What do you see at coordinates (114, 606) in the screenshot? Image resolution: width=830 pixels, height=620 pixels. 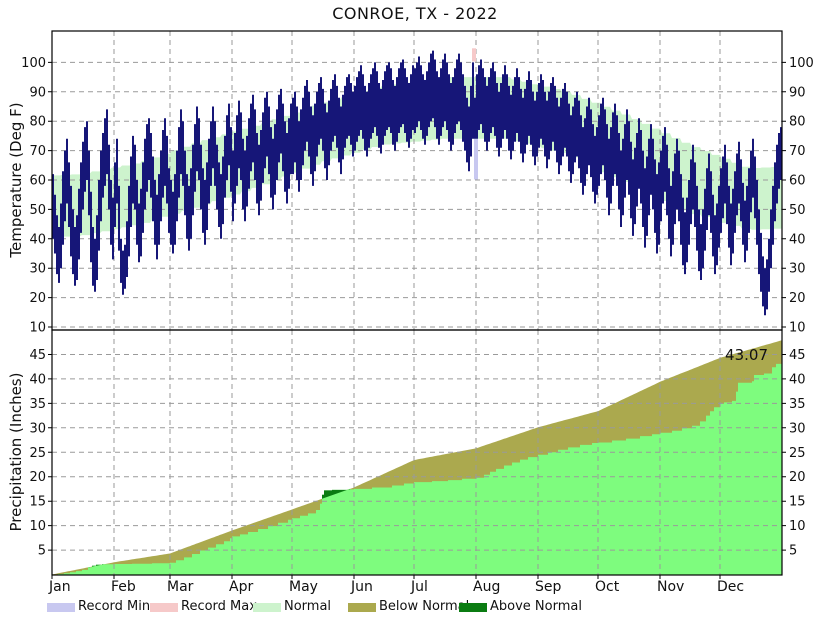 I see `legend-label: Record Min` at bounding box center [114, 606].